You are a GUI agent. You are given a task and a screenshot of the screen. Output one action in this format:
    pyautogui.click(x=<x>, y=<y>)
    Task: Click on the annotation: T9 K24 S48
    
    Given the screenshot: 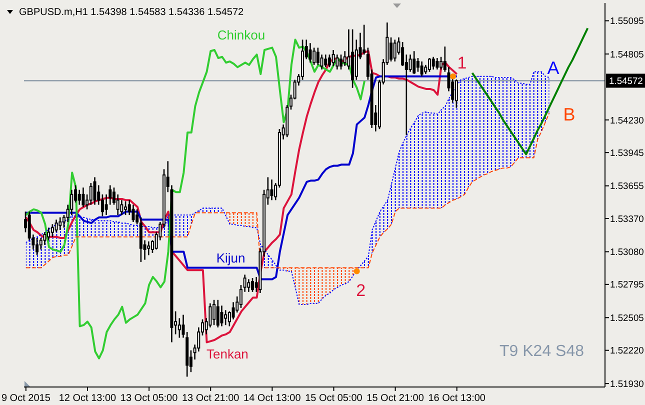 What is the action you would take?
    pyautogui.click(x=542, y=351)
    